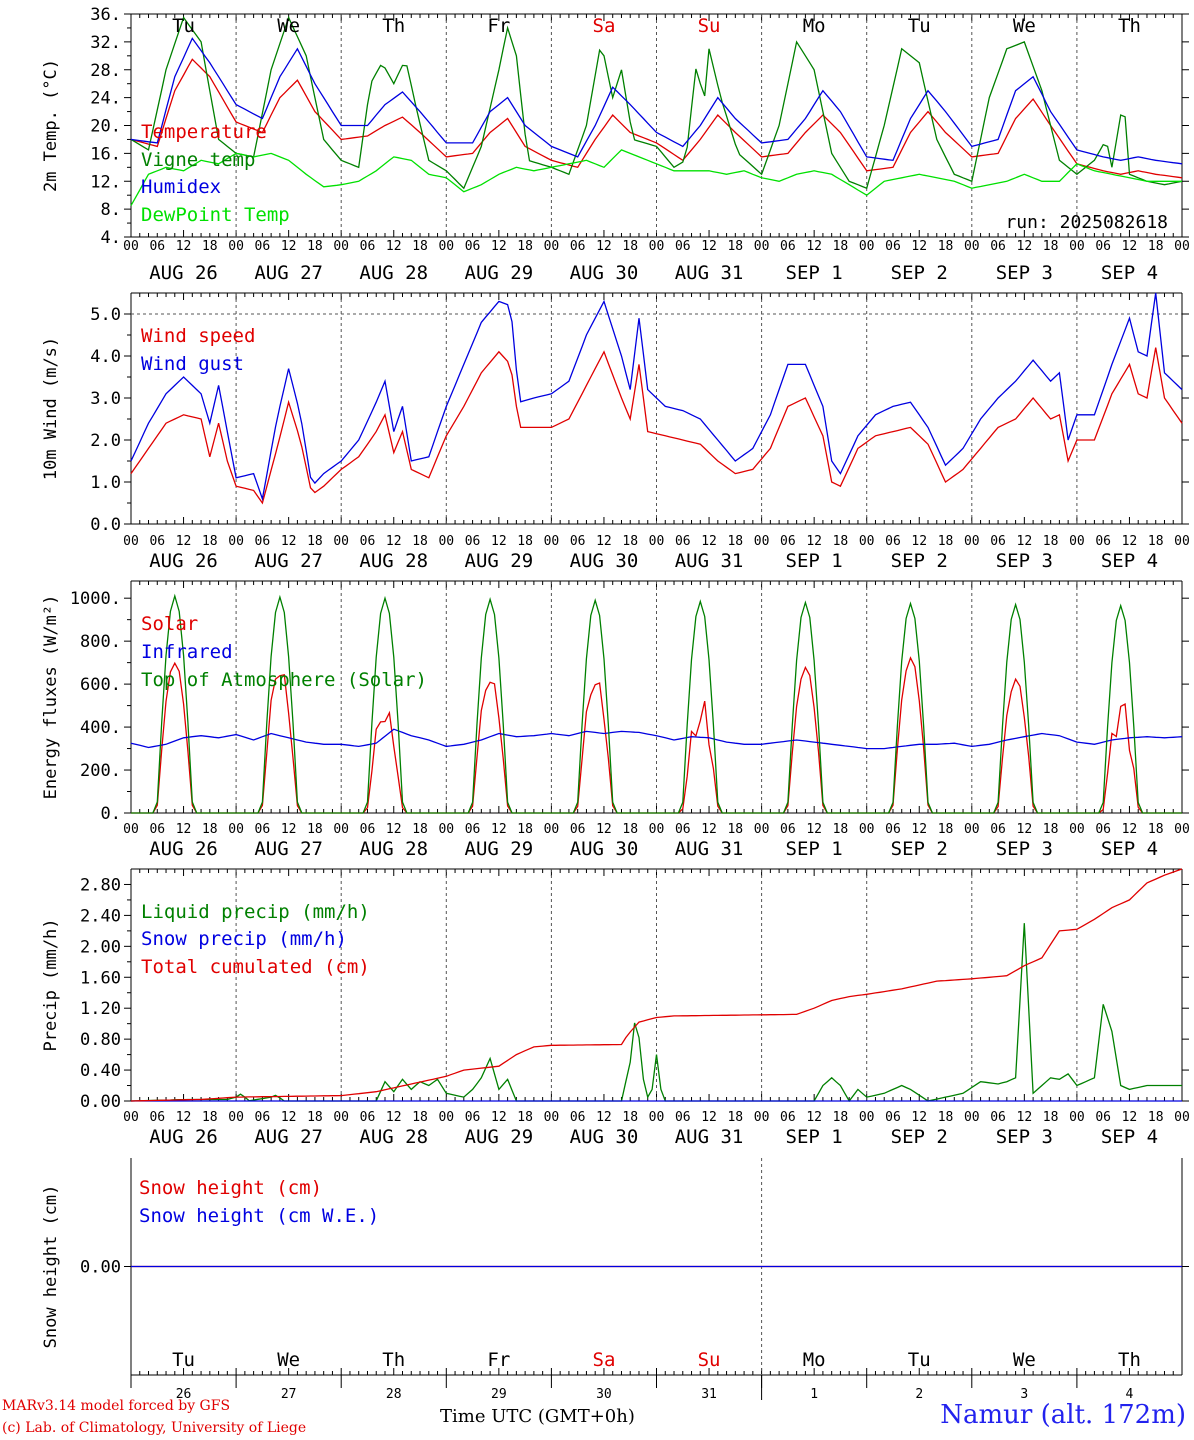 The image size is (1194, 1440). Describe the element at coordinates (105, 441) in the screenshot. I see `y-tick-label: 2.0` at that location.